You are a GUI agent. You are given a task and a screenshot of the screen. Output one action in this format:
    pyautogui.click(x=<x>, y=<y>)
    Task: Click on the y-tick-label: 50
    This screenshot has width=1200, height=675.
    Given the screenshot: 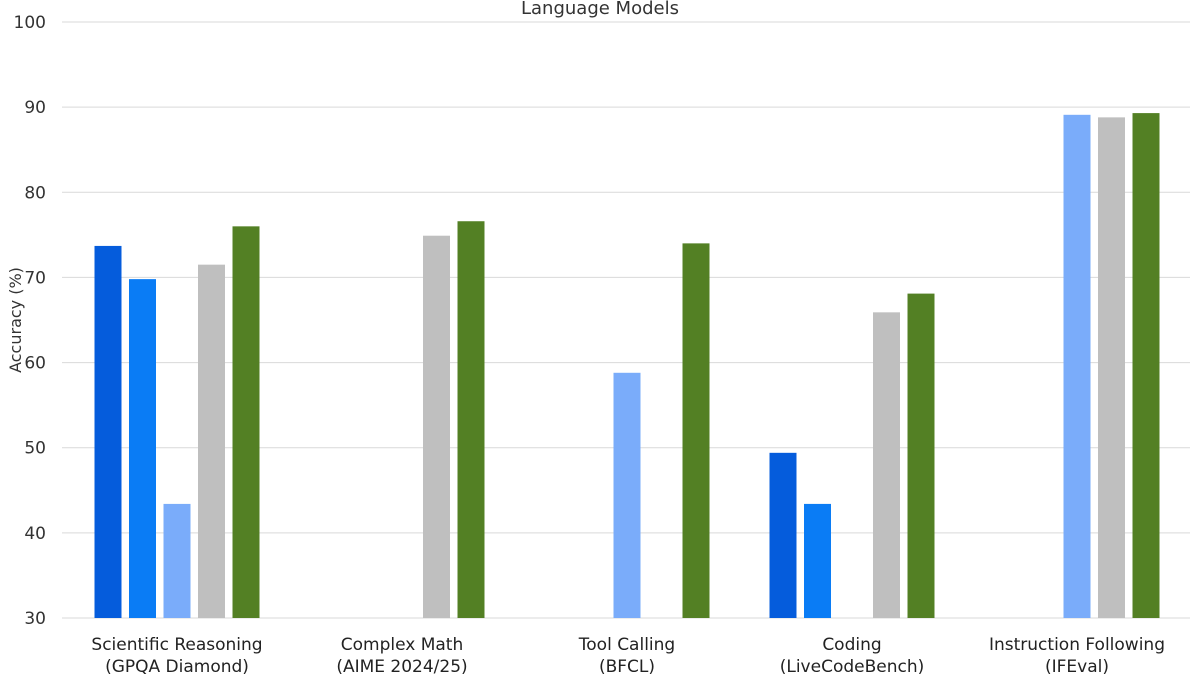 What is the action you would take?
    pyautogui.click(x=35, y=449)
    